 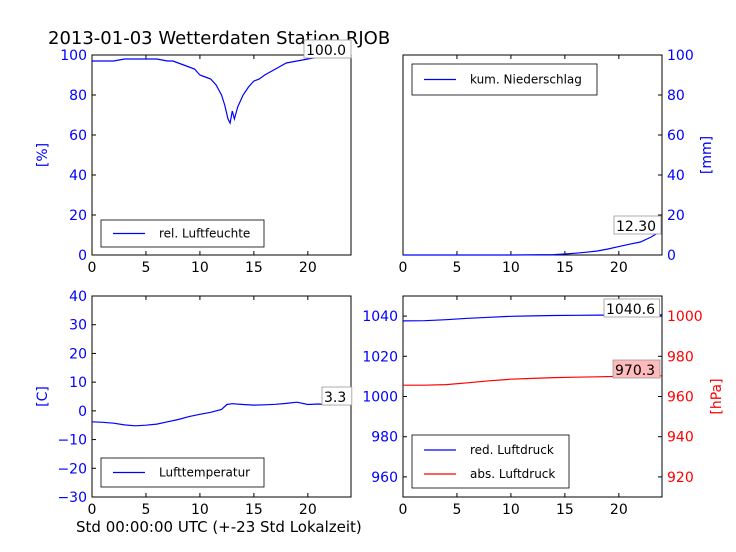 I want to click on y-axis-label: [mm], so click(x=707, y=155).